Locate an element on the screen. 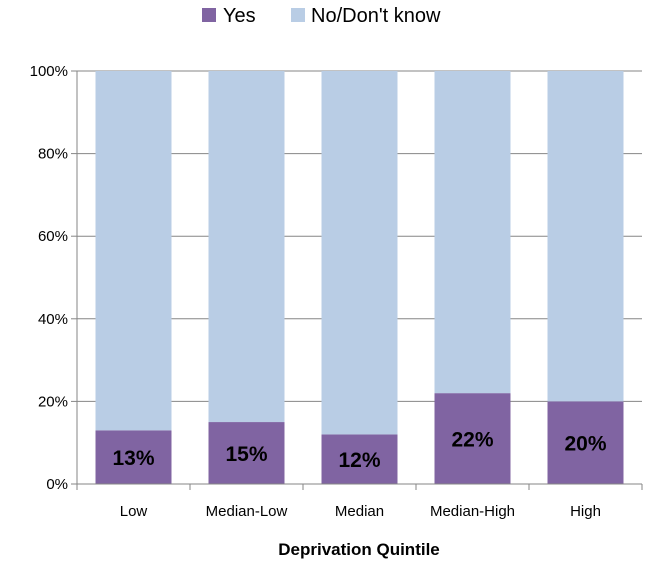 The width and height of the screenshot is (650, 565). data-label-median-high: 22% is located at coordinates (472, 440).